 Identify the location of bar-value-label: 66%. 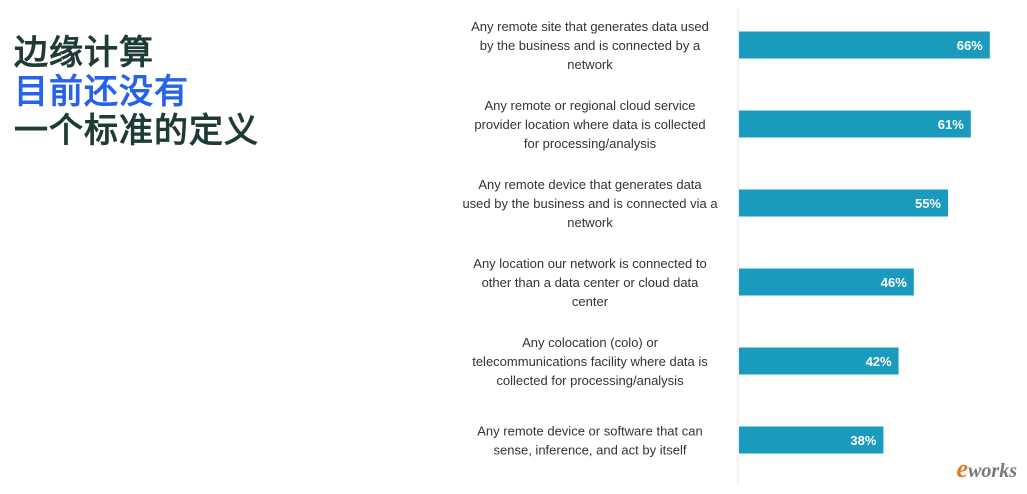
(970, 45).